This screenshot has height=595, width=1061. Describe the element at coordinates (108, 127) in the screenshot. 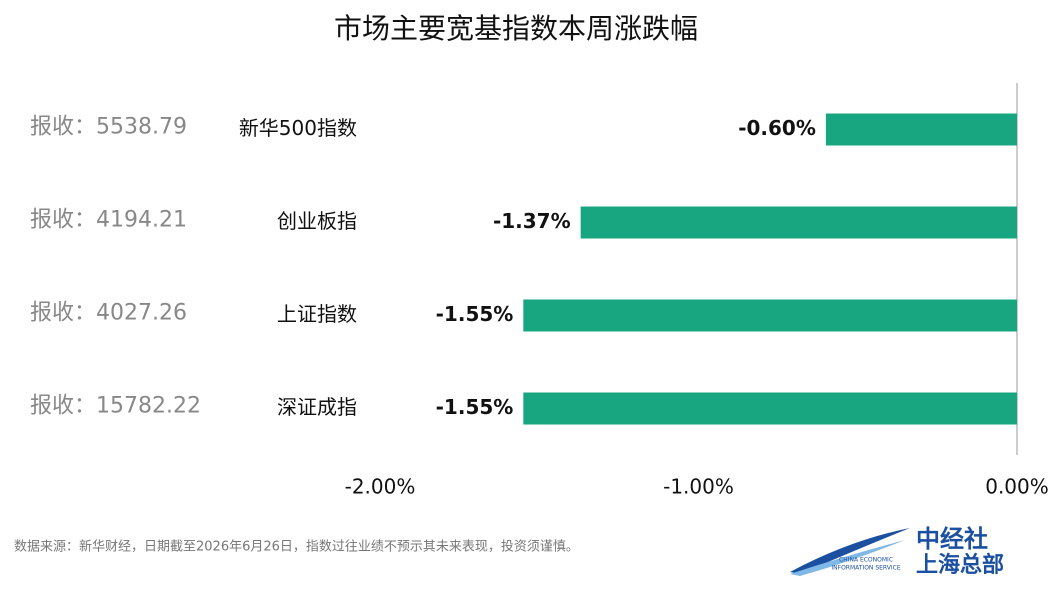

I see `close-annotation: 报收：5538.79` at that location.